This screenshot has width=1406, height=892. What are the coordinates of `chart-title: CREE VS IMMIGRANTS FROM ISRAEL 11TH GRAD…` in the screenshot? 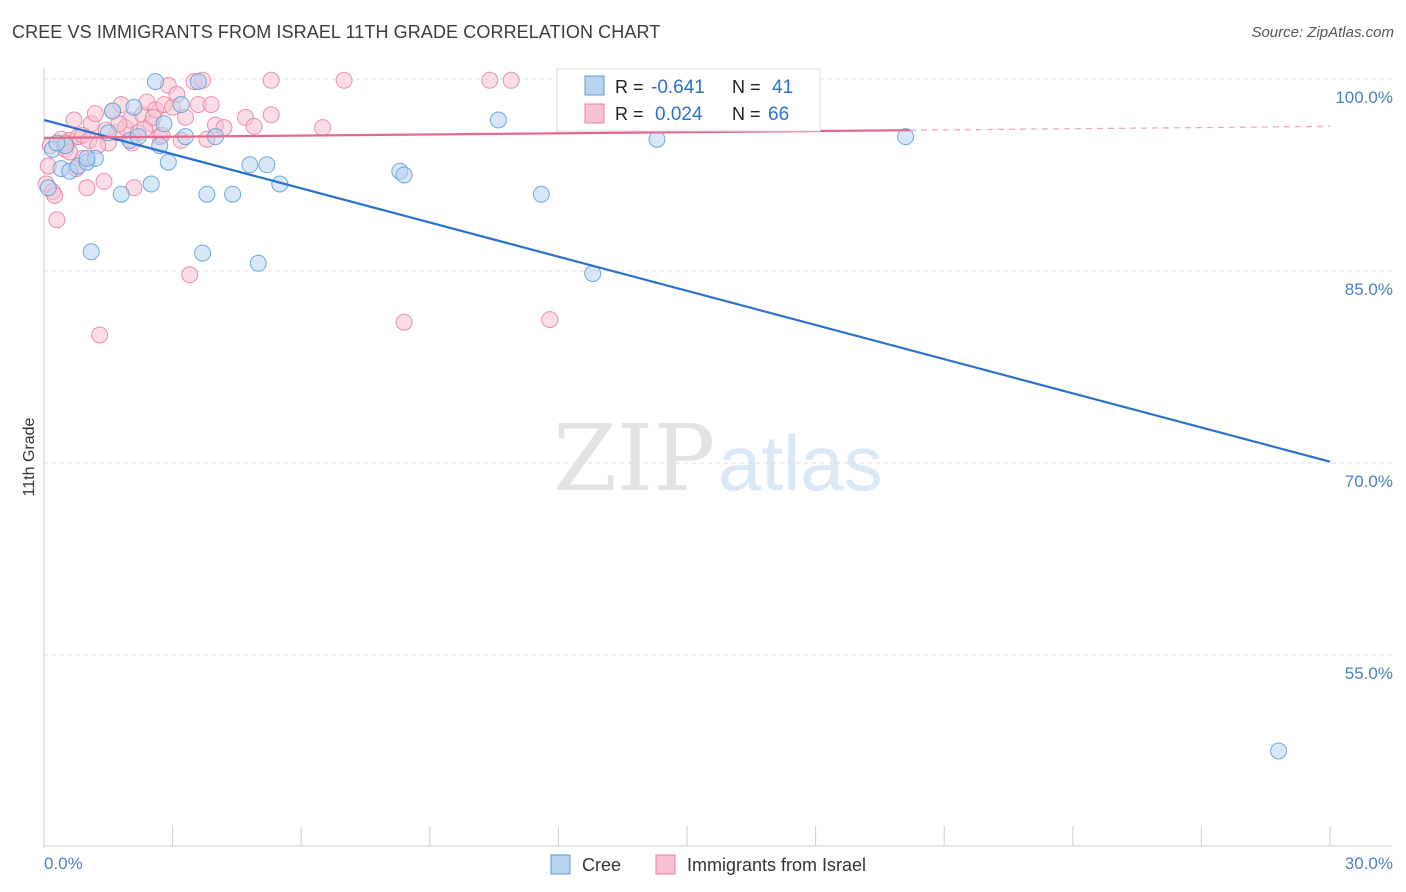 It's located at (336, 32).